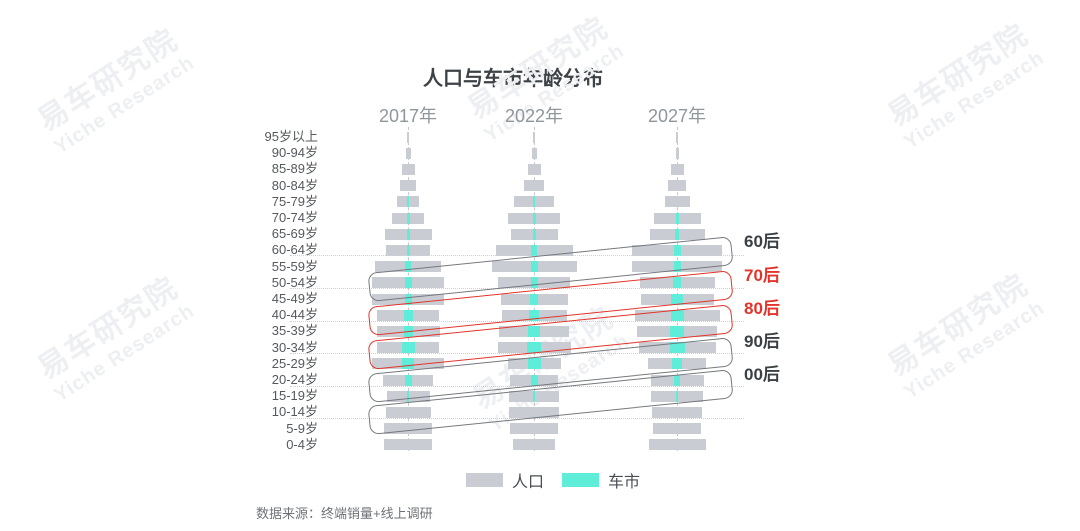 Image resolution: width=1080 pixels, height=531 pixels. I want to click on age-axis-label: 0-4岁, so click(302, 444).